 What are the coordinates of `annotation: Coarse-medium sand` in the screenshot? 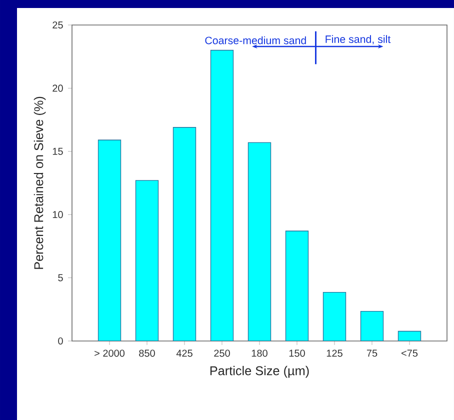 It's located at (255, 40).